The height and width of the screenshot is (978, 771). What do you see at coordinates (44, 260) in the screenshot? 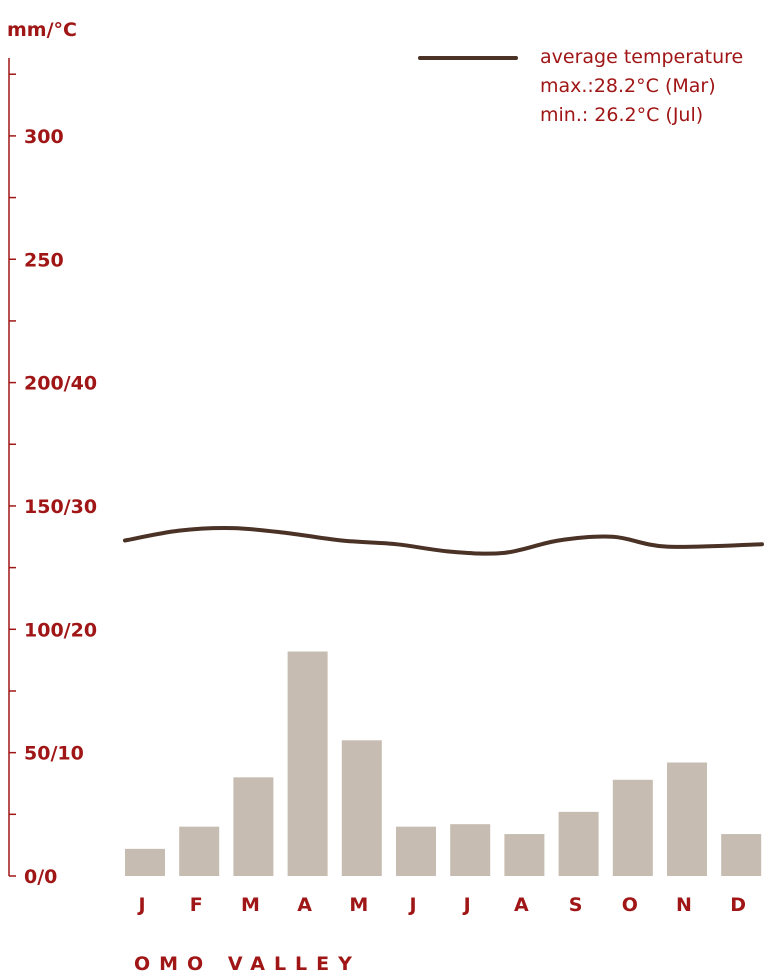
I see `y-tick-label: 250` at bounding box center [44, 260].